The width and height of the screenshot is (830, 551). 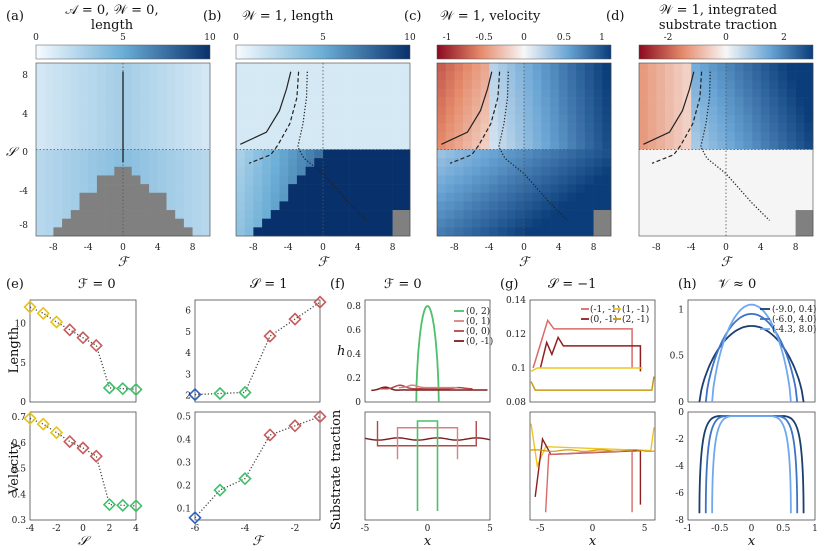 I want to click on panel-g-top-frame, so click(x=592, y=351).